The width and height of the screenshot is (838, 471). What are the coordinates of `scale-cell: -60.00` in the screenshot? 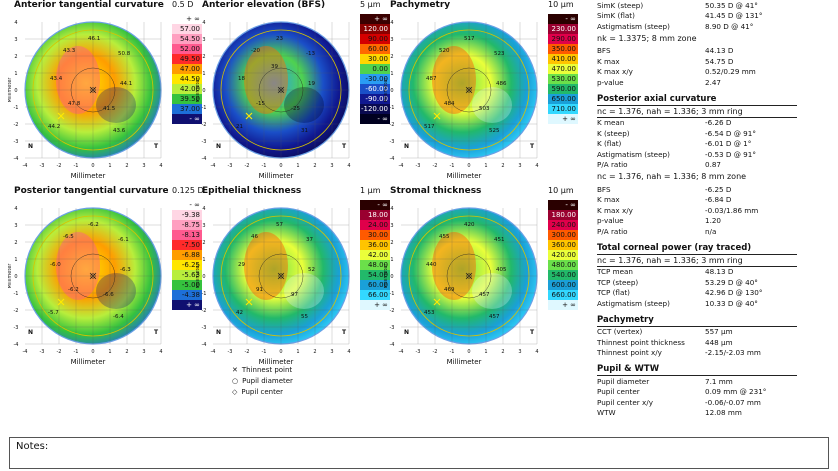 It's located at (375, 89).